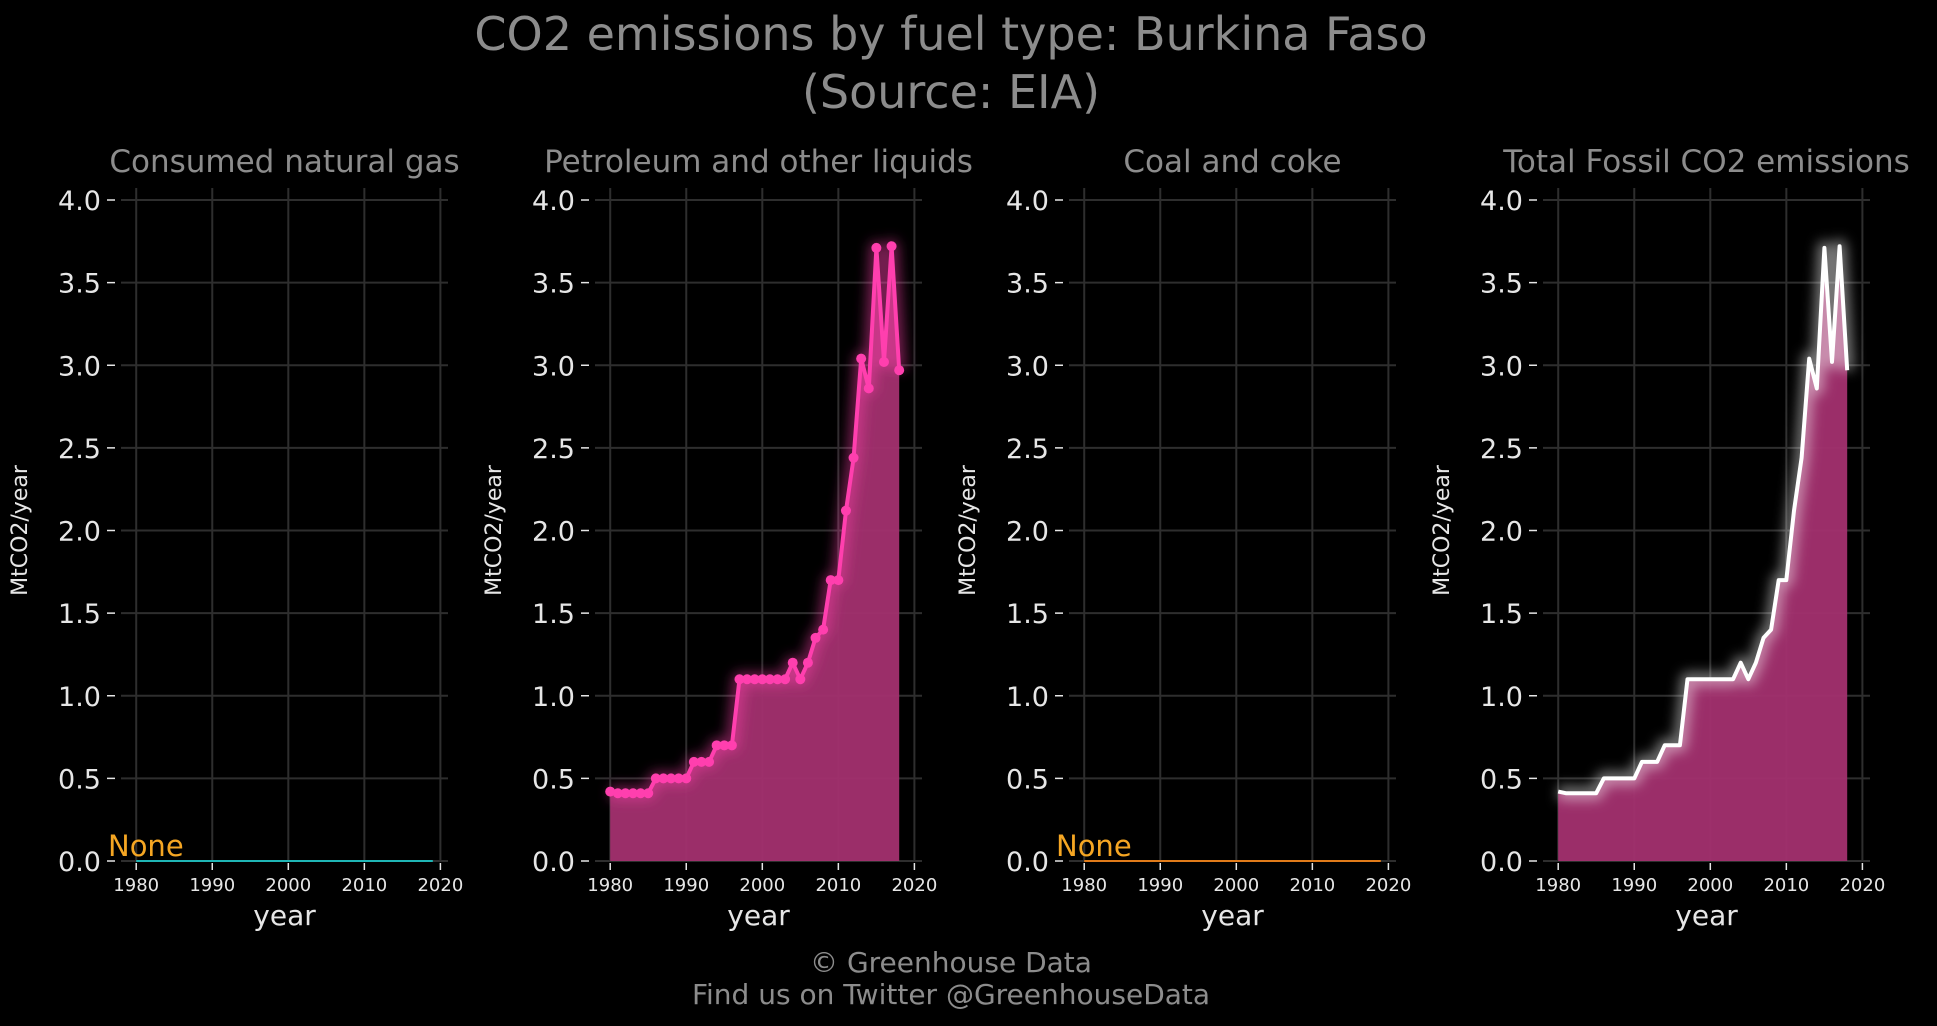 The height and width of the screenshot is (1026, 1937). I want to click on footer-copyright: © Greenhouse Data, so click(951, 962).